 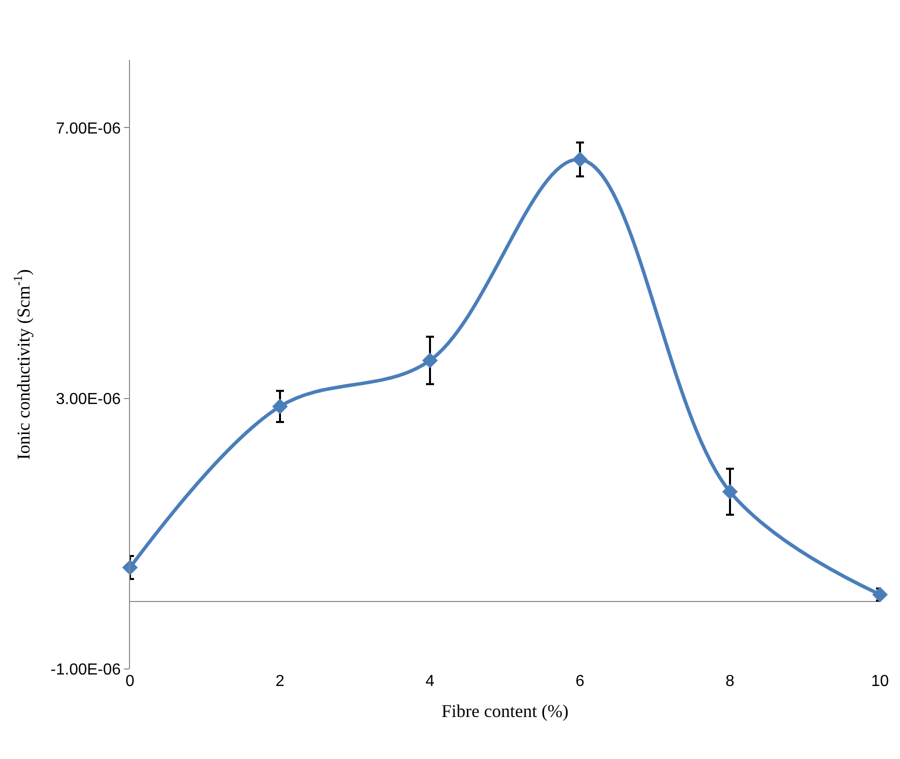 What do you see at coordinates (85, 670) in the screenshot?
I see `y-tick-label: -1.00E-06` at bounding box center [85, 670].